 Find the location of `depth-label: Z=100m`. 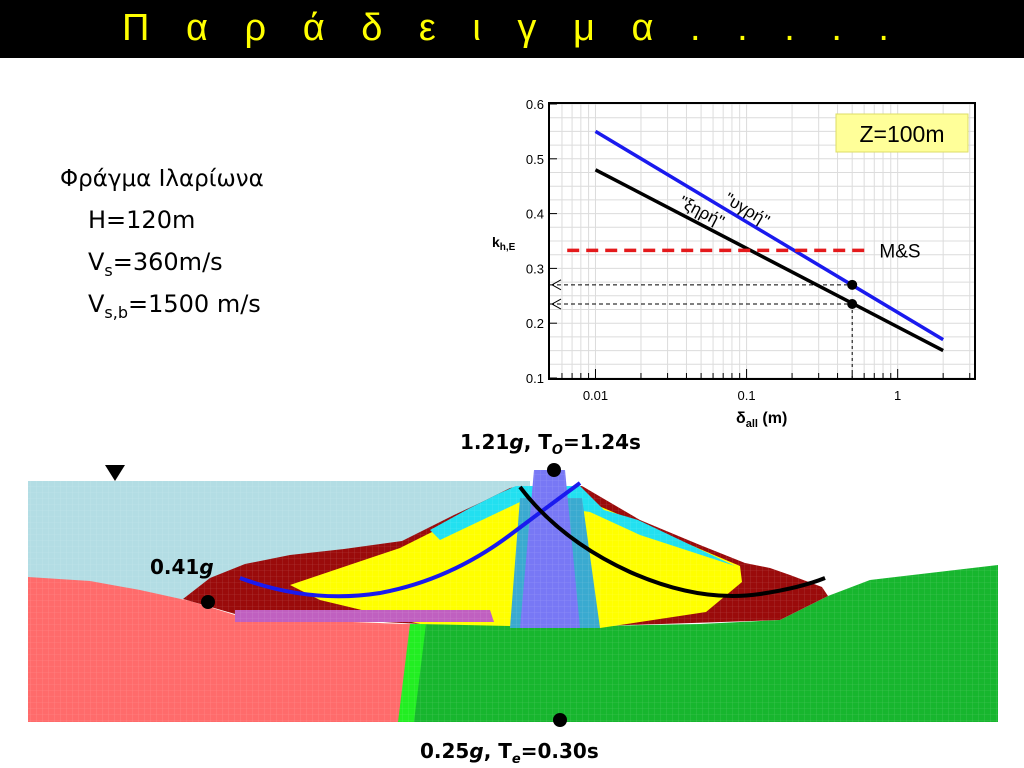

depth-label: Z=100m is located at coordinates (901, 134).